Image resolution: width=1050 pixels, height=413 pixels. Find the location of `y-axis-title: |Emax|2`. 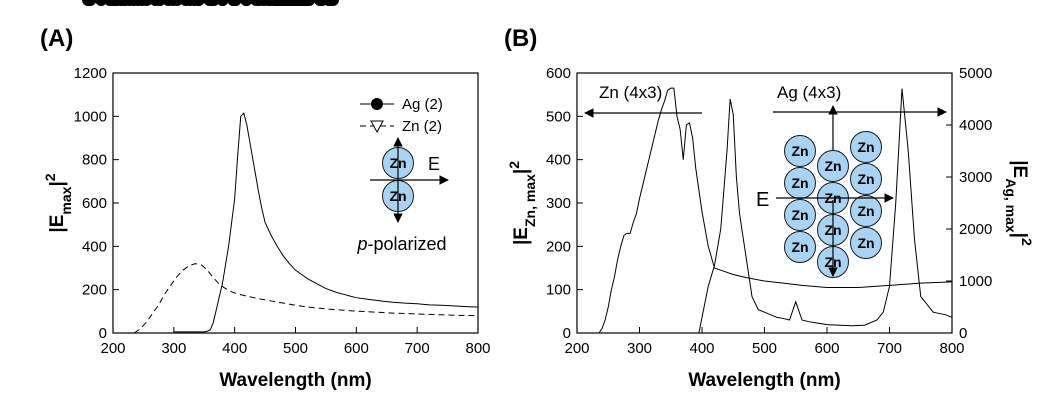

y-axis-title: |Emax|2 is located at coordinates (58, 202).